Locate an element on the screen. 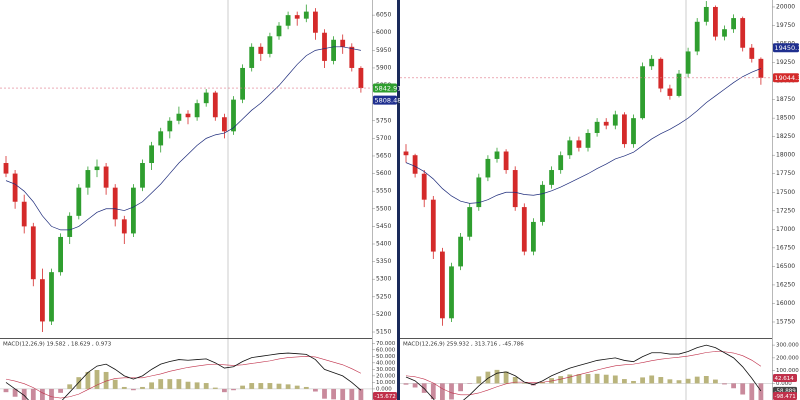 The image size is (800, 400). y-tick-label: 5600 is located at coordinates (383, 173).